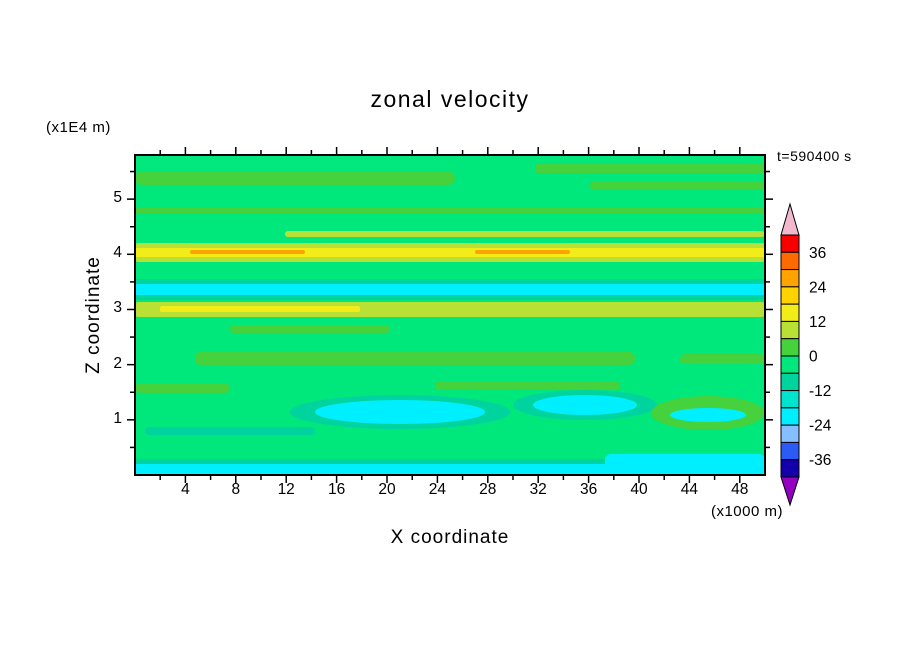 The width and height of the screenshot is (904, 654). Describe the element at coordinates (286, 489) in the screenshot. I see `x-tick-label: 12` at that location.